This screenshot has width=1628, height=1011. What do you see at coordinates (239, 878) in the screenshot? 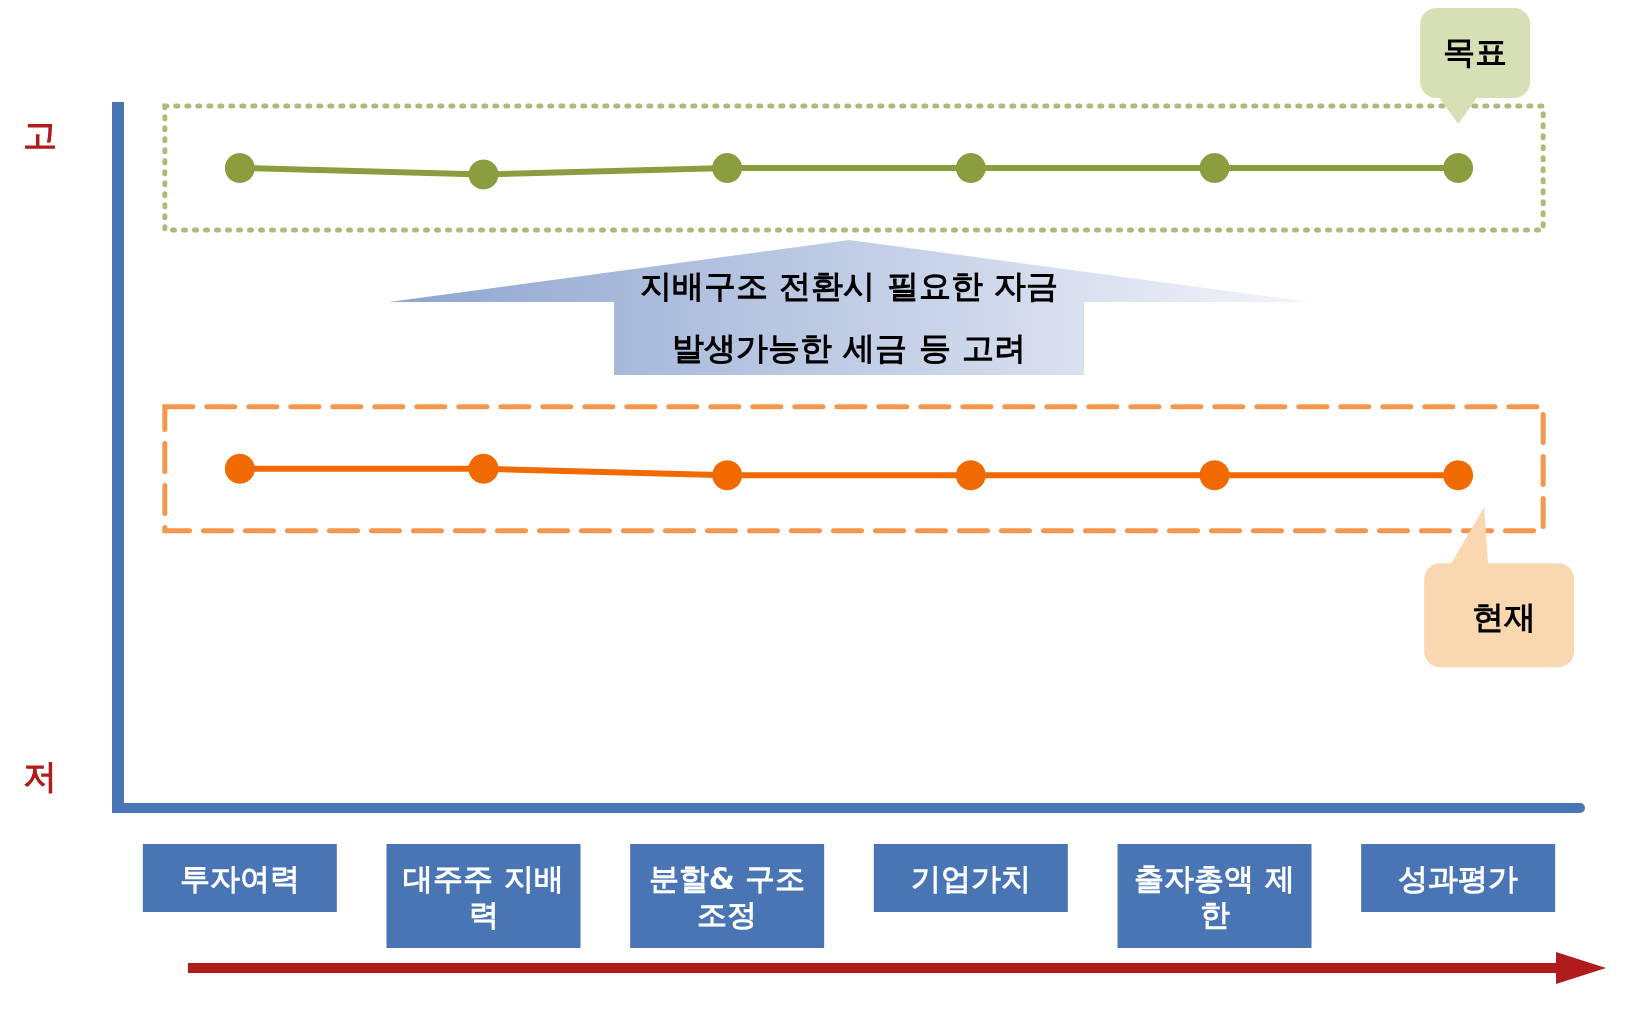
I see `x-tick-label: 투자여력` at bounding box center [239, 878].